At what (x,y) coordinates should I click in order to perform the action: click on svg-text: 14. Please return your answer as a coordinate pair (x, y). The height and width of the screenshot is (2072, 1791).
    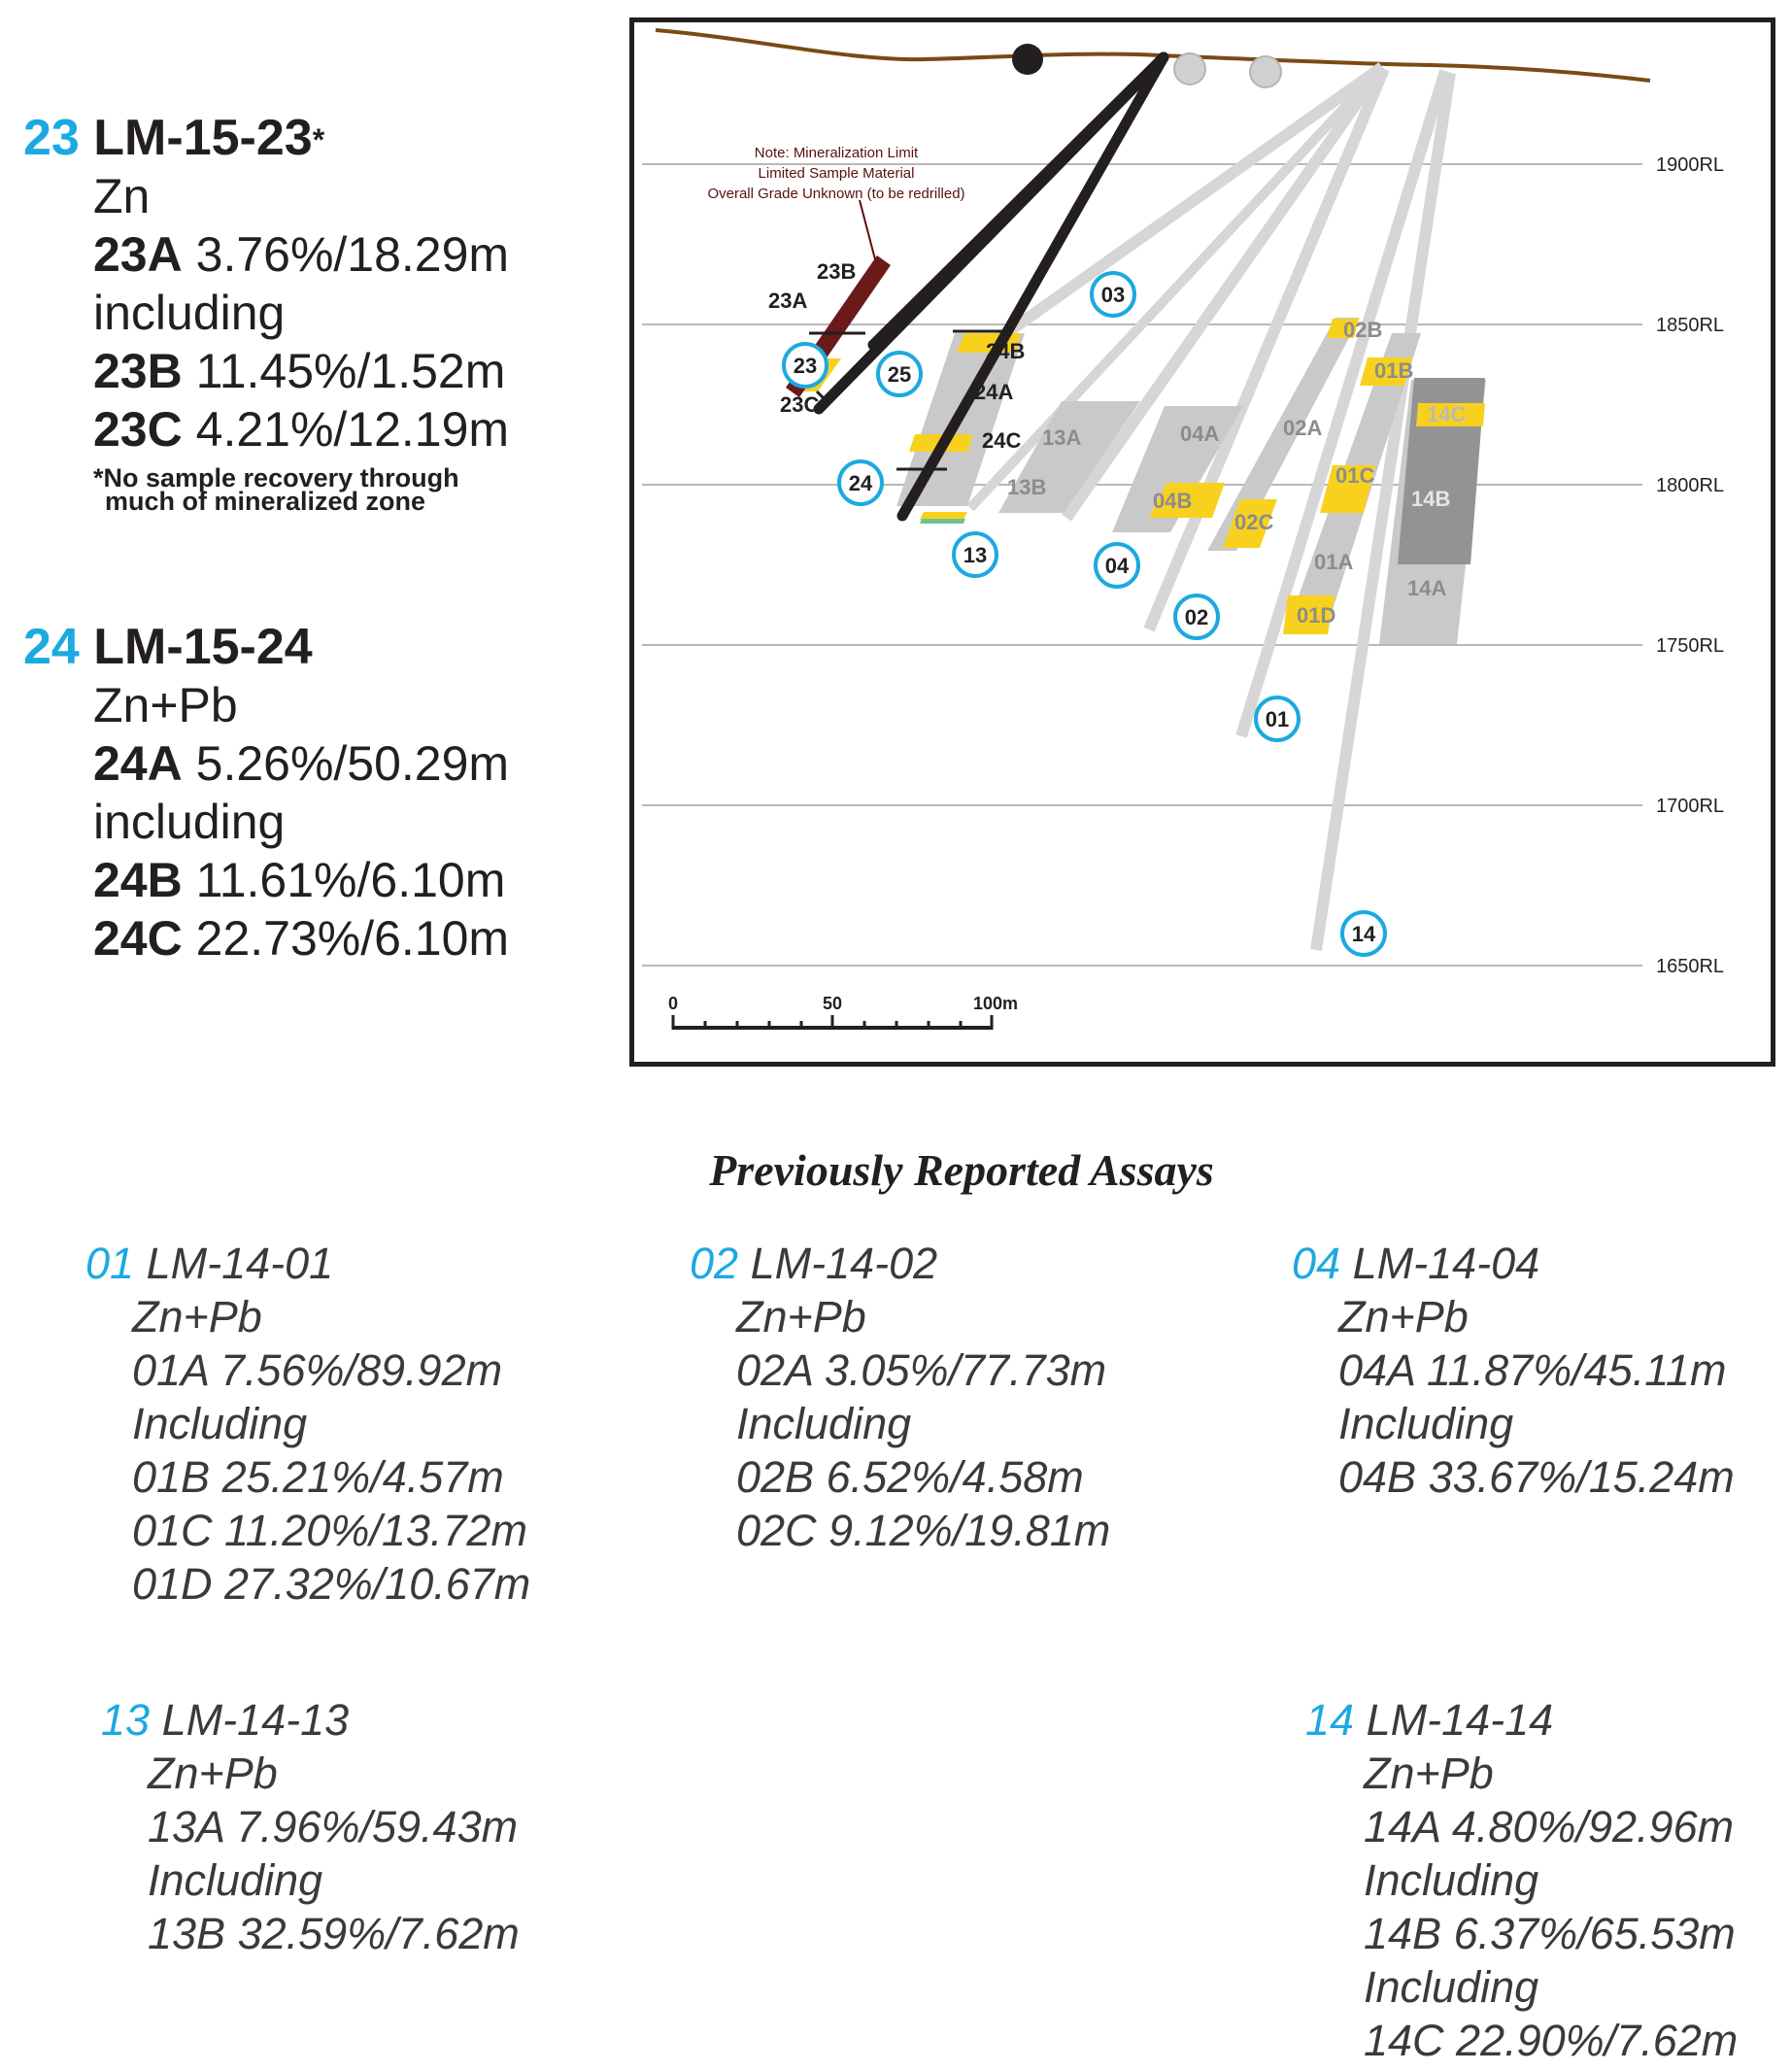
    Looking at the image, I should click on (1364, 934).